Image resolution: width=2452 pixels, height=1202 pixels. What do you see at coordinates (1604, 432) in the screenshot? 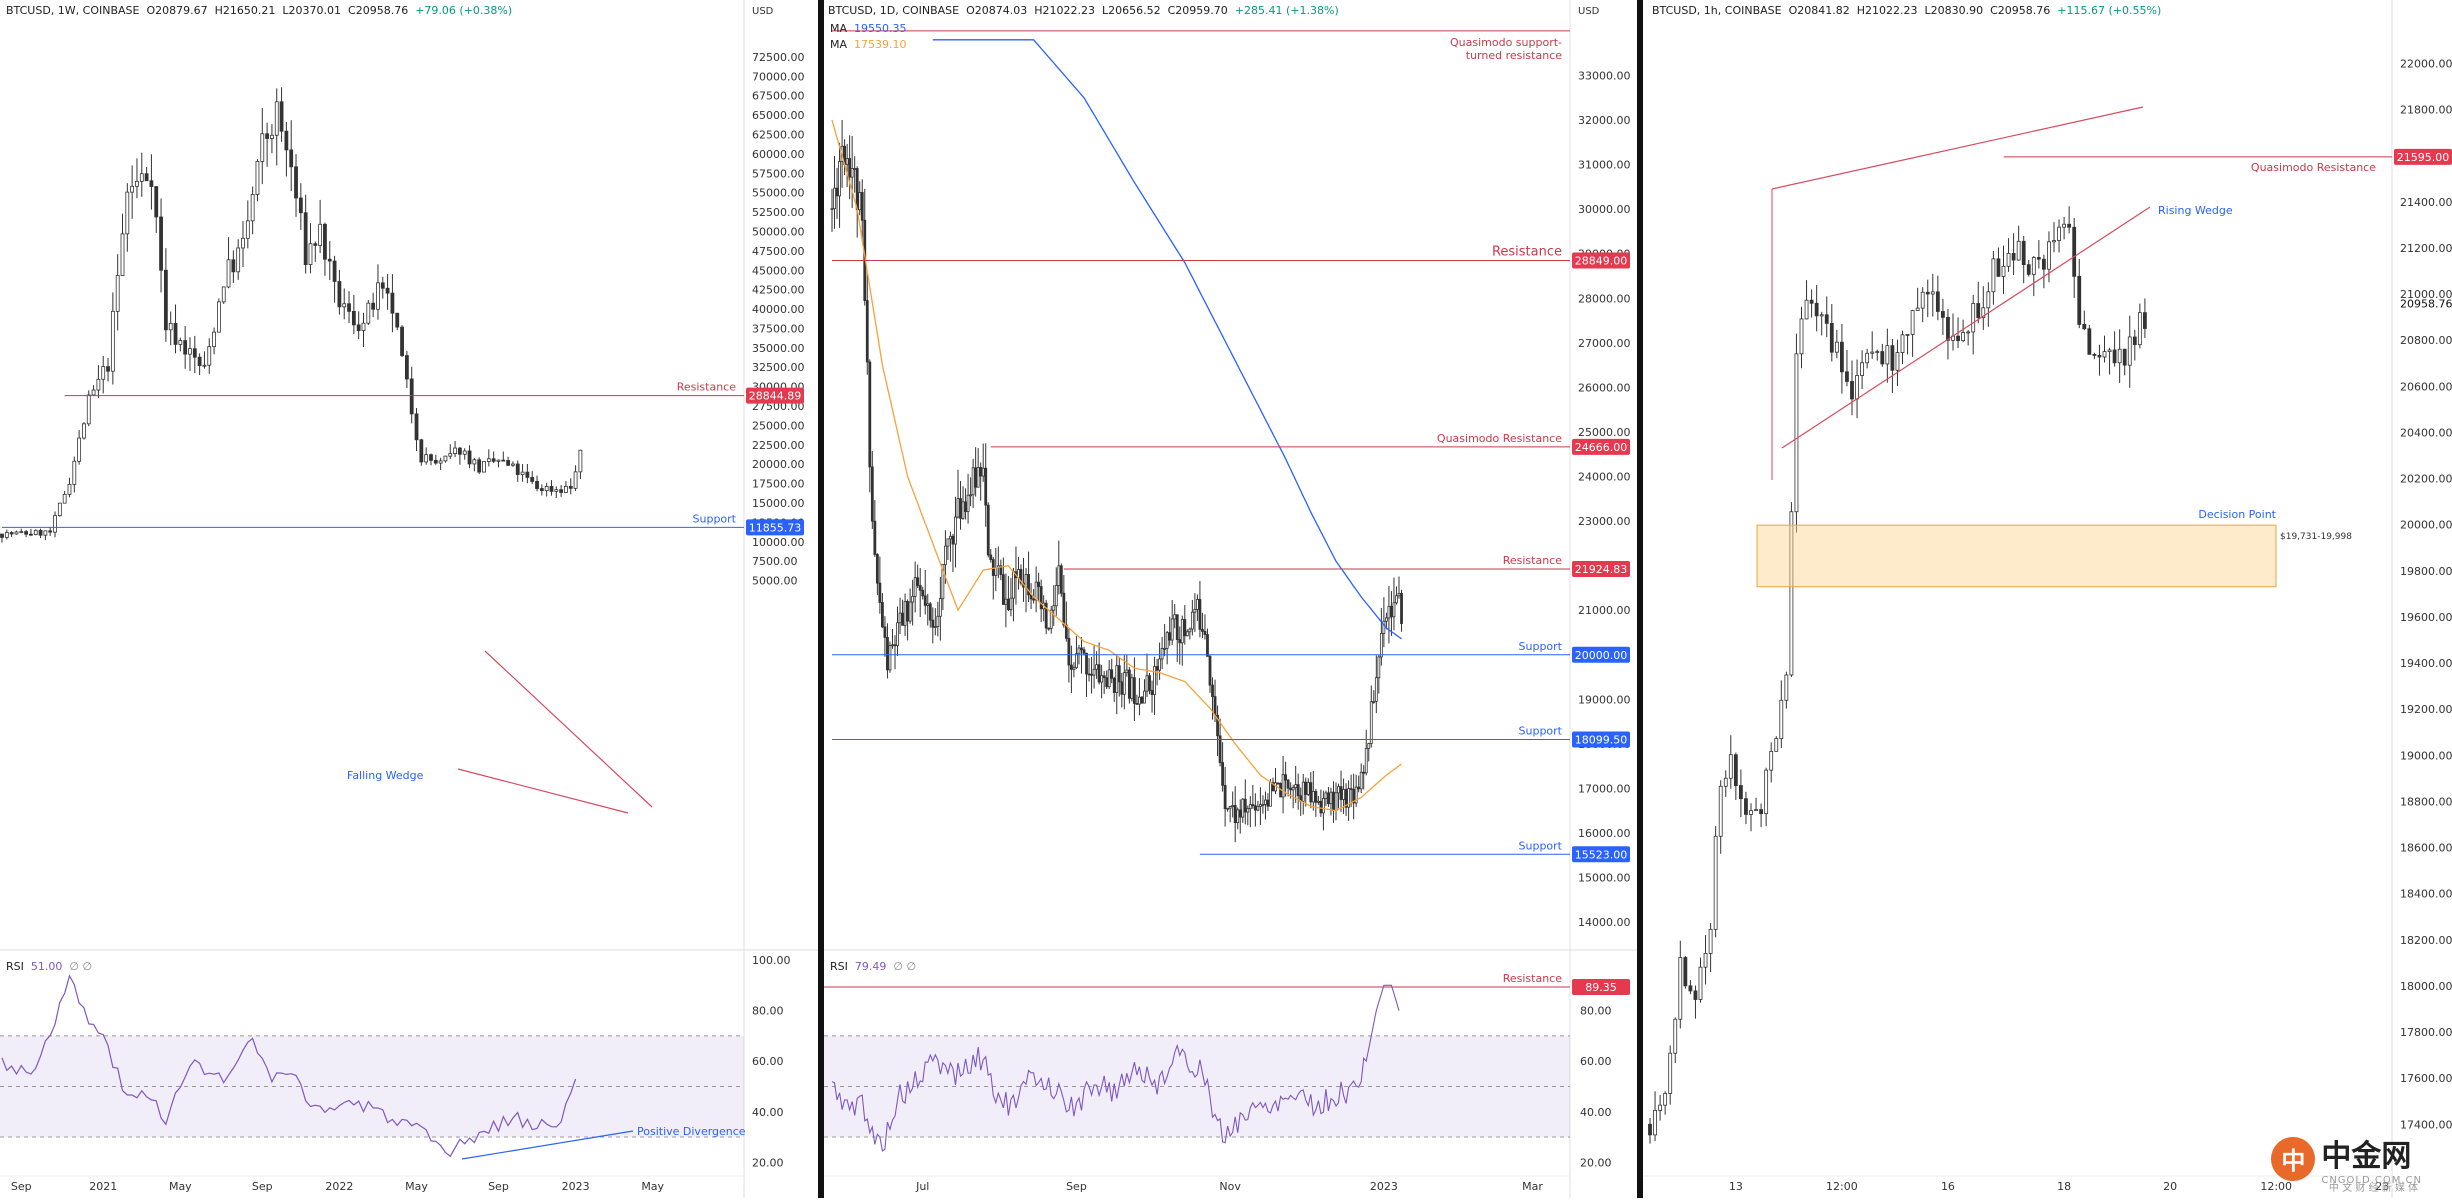
I see `daily-tick-label: 25000.00` at bounding box center [1604, 432].